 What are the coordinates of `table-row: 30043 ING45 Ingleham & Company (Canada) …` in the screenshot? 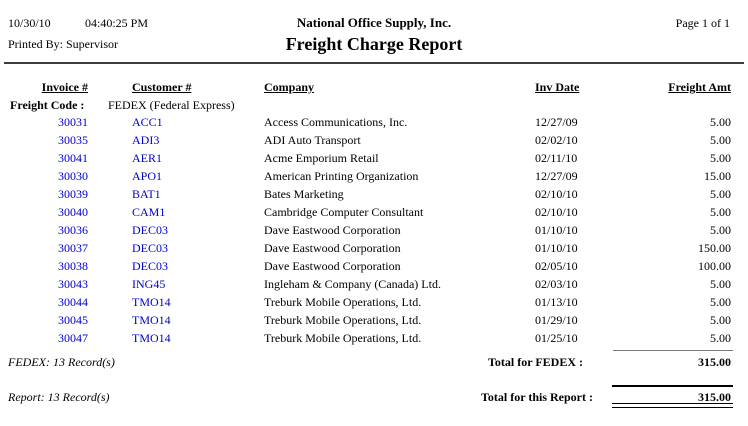 It's located at (374, 284).